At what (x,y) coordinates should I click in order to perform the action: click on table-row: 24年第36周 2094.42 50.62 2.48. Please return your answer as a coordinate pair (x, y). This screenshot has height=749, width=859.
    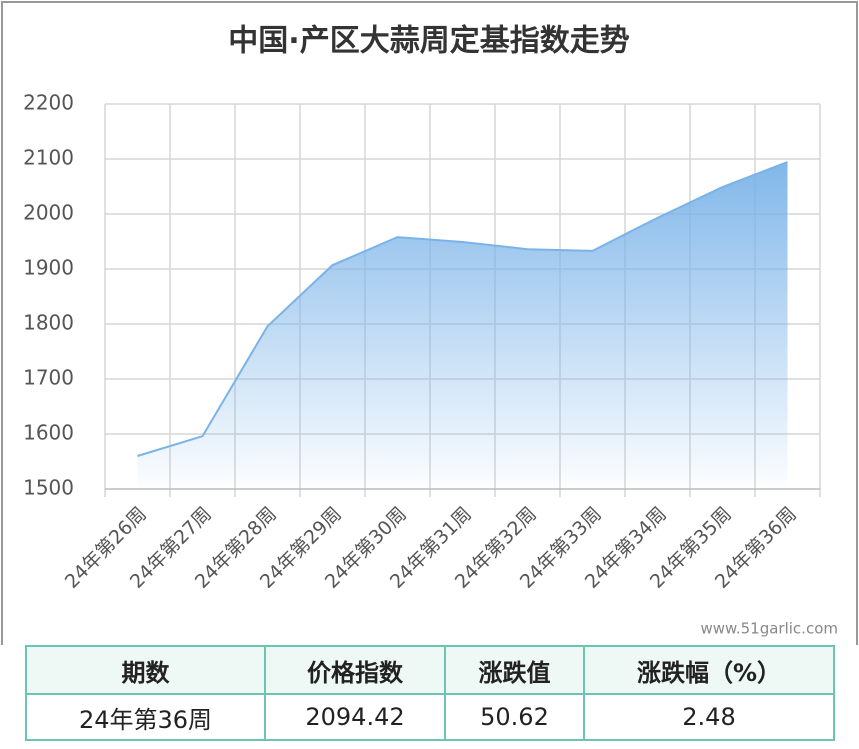
    Looking at the image, I should click on (430, 717).